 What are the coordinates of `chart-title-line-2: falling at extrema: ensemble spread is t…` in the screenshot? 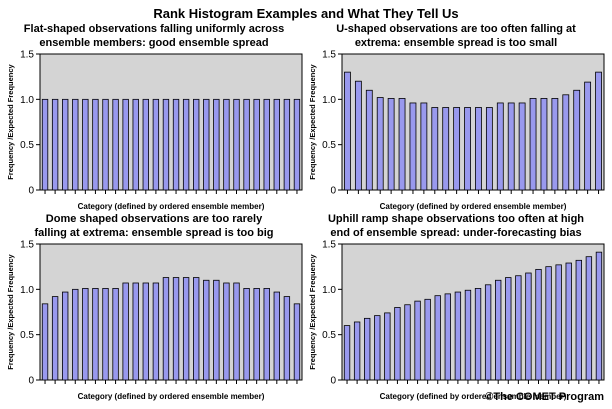 It's located at (154, 233).